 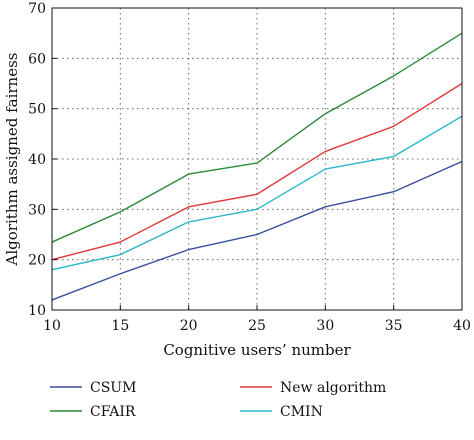 What do you see at coordinates (37, 210) in the screenshot?
I see `y-tick-label: 30` at bounding box center [37, 210].